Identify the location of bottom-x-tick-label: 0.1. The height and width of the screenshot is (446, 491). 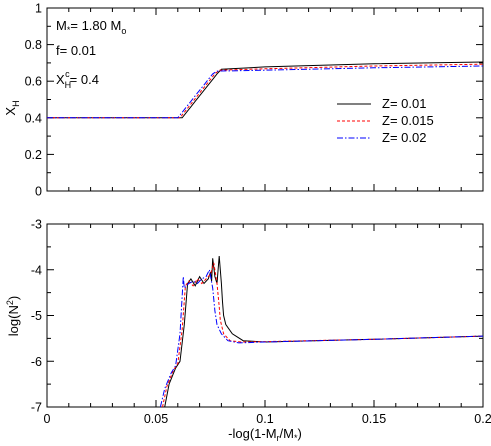
(264, 419).